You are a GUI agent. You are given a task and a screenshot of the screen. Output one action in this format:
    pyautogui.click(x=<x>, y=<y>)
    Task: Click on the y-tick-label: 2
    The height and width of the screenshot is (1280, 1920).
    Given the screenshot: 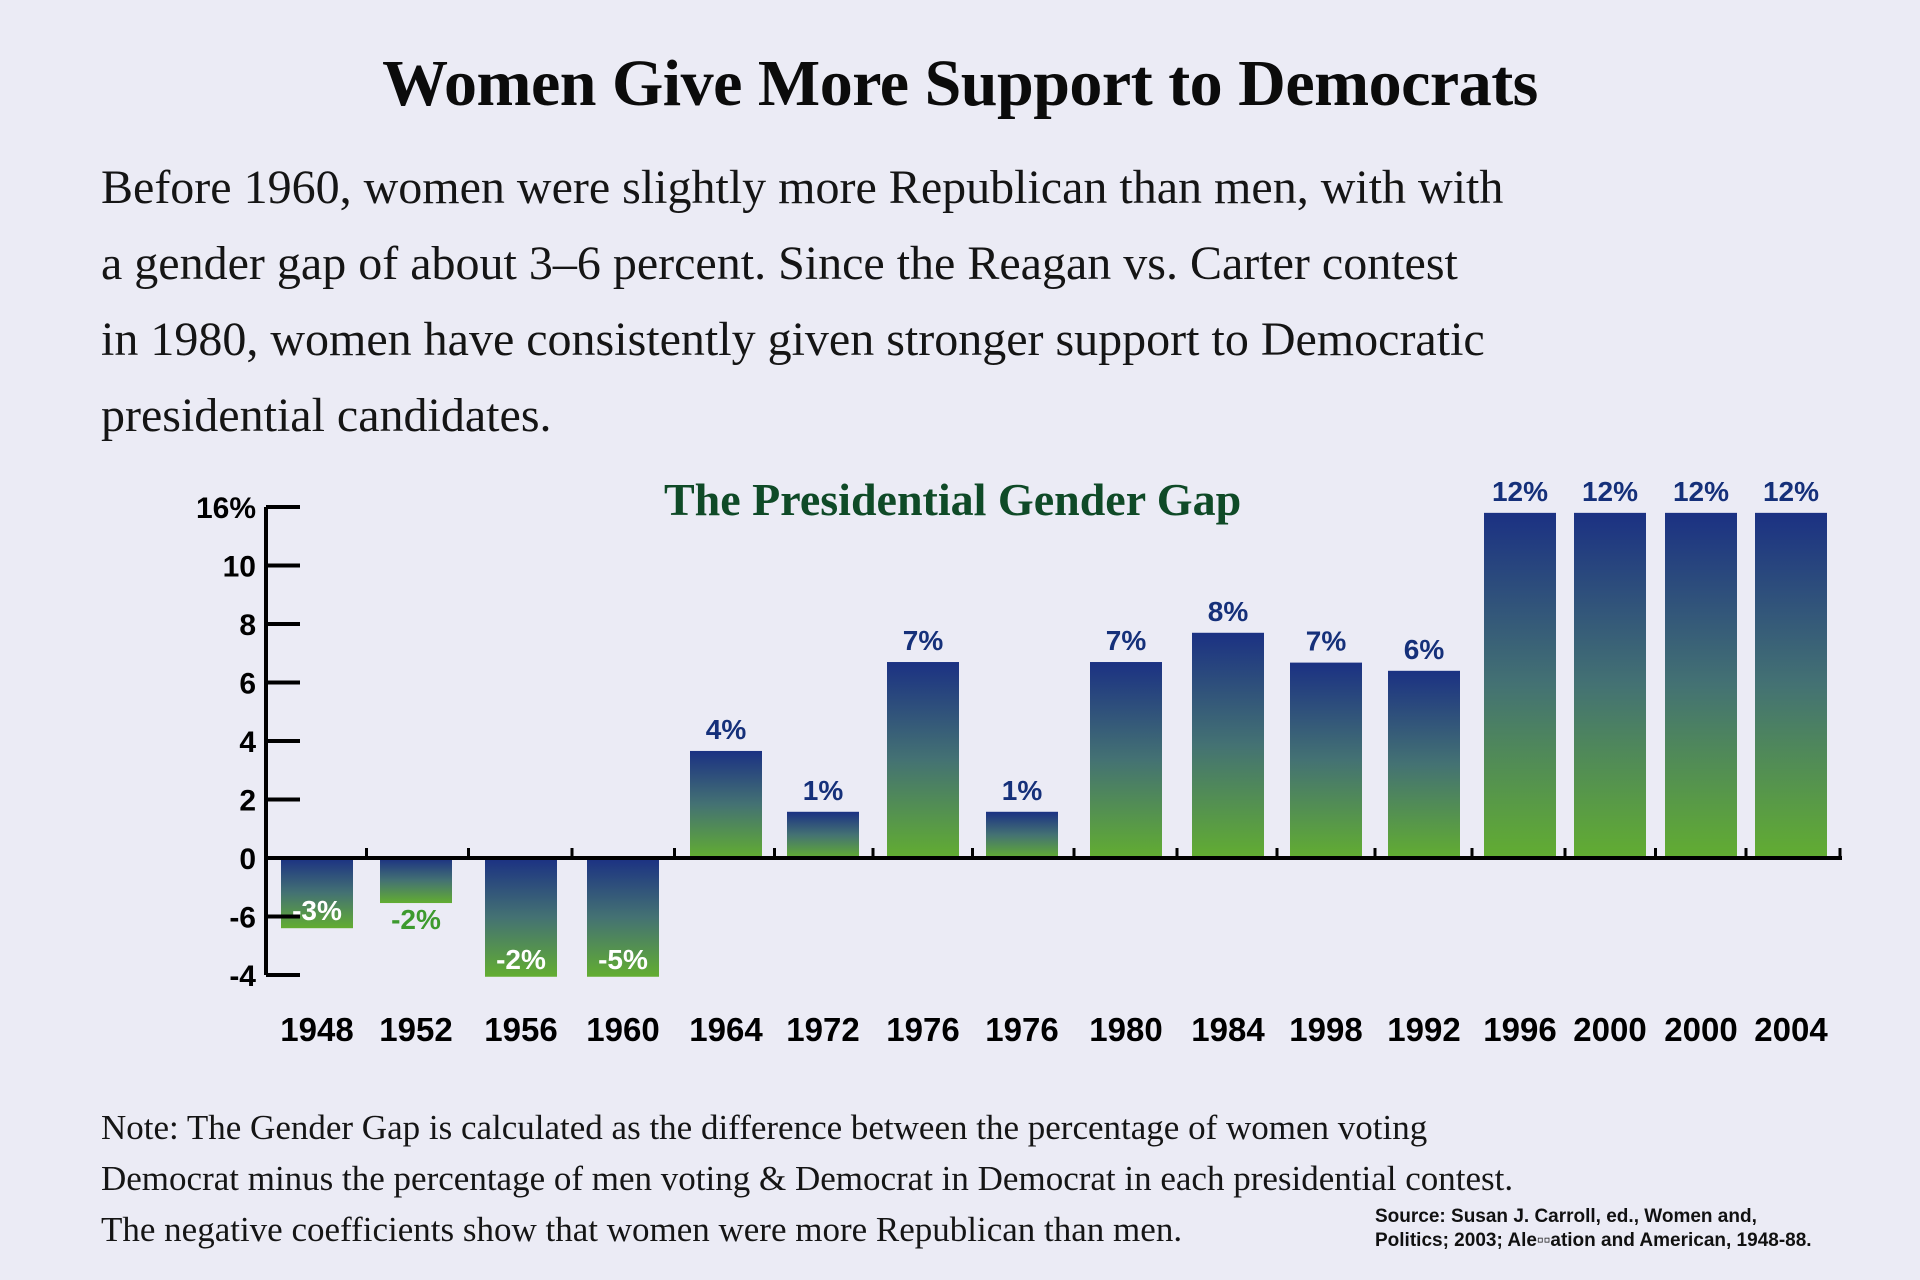 What is the action you would take?
    pyautogui.click(x=247, y=801)
    